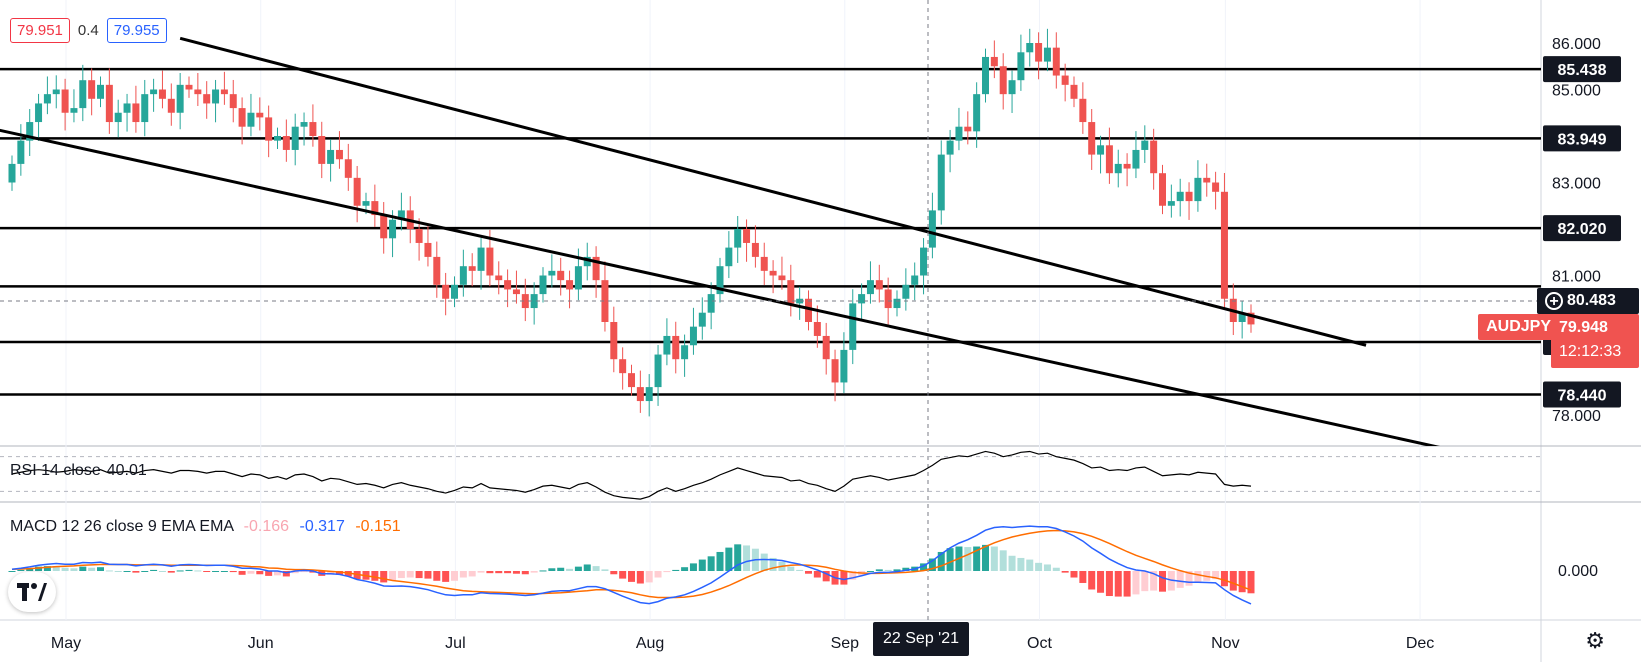  Describe the element at coordinates (1576, 91) in the screenshot. I see `price-tick-label: 85.000` at that location.